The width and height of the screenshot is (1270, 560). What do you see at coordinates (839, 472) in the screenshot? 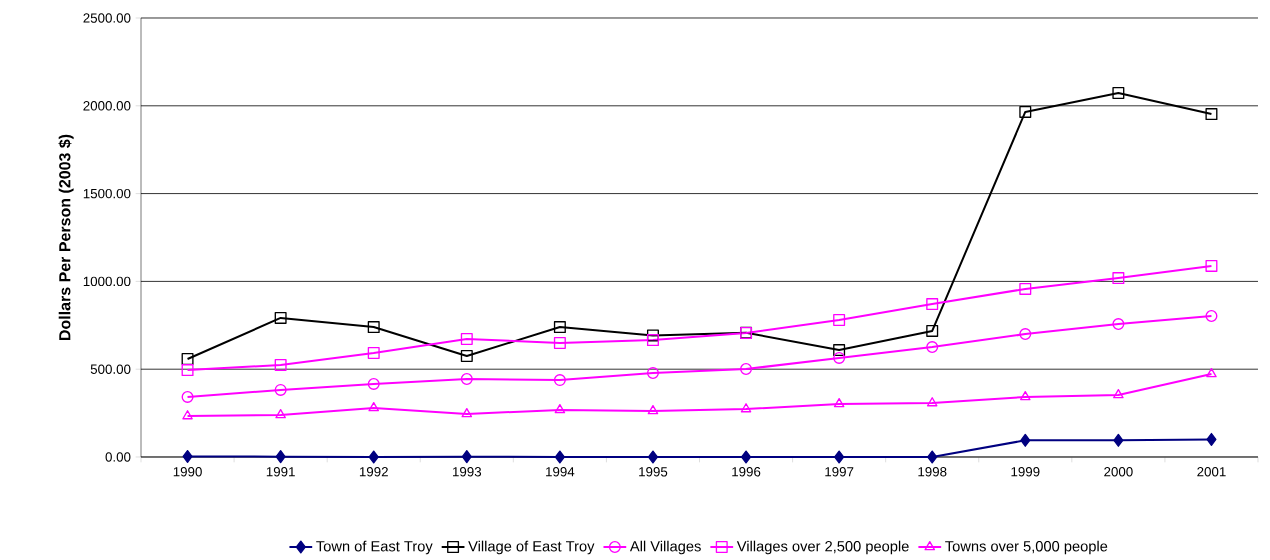
I see `x-tick-label: 1997` at bounding box center [839, 472].